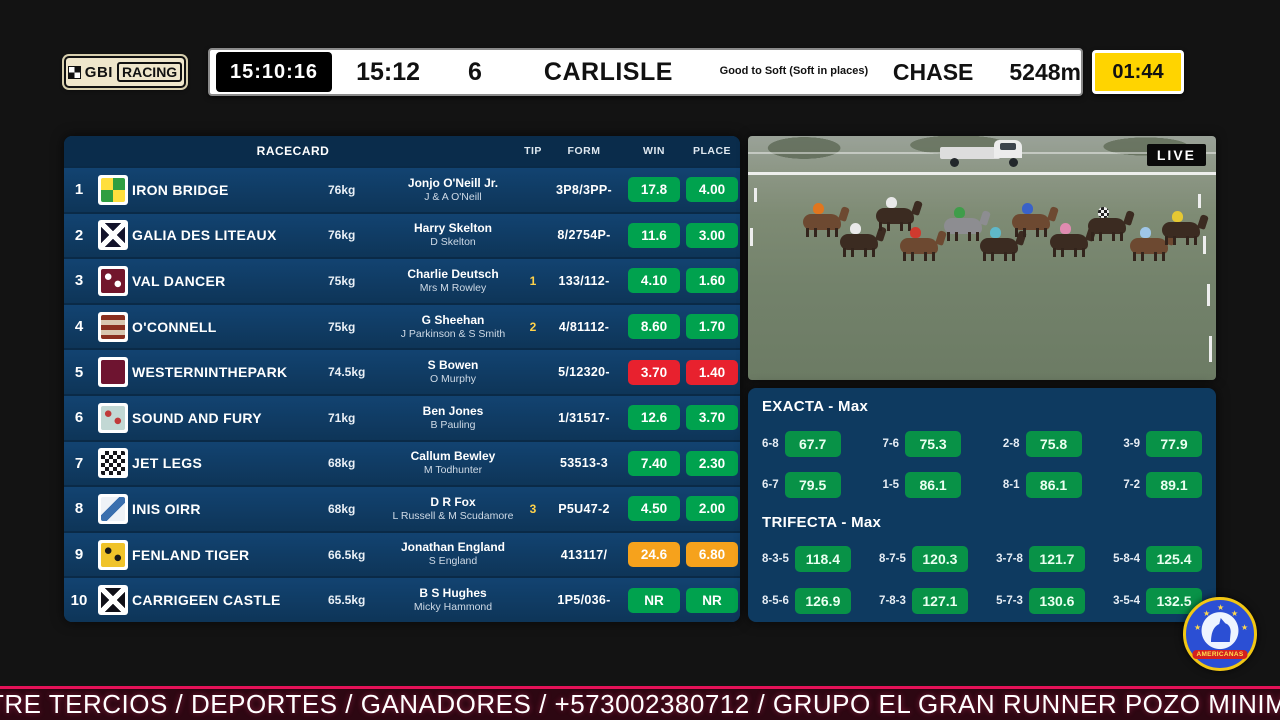 Image resolution: width=1280 pixels, height=720 pixels. I want to click on win-odds-button: 24.6, so click(654, 555).